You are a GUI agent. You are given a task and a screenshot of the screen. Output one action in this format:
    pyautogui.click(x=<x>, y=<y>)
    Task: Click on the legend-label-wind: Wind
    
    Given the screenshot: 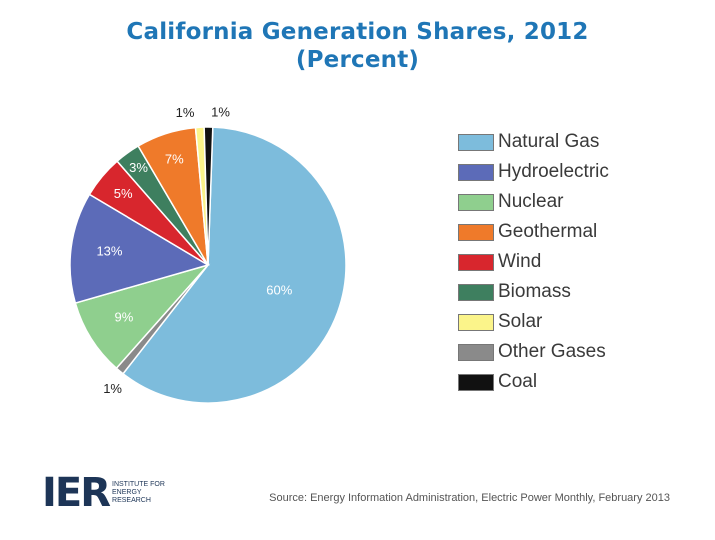 What is the action you would take?
    pyautogui.click(x=520, y=261)
    